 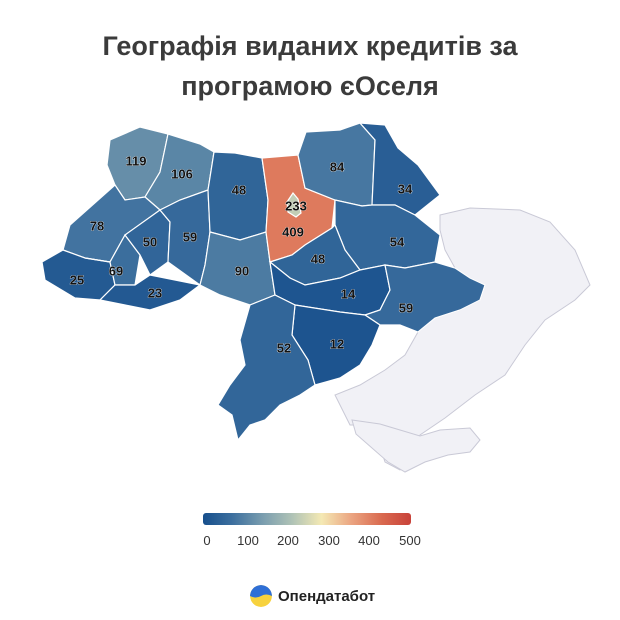 What do you see at coordinates (399, 169) in the screenshot?
I see `region-sumy` at bounding box center [399, 169].